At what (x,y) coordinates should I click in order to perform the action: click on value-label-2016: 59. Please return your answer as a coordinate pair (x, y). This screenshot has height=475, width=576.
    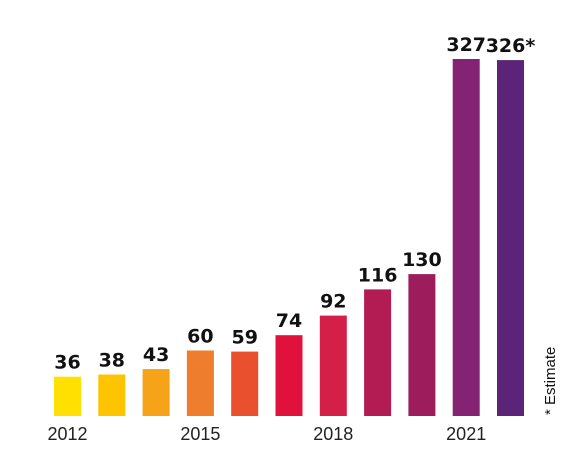
    Looking at the image, I should click on (244, 338).